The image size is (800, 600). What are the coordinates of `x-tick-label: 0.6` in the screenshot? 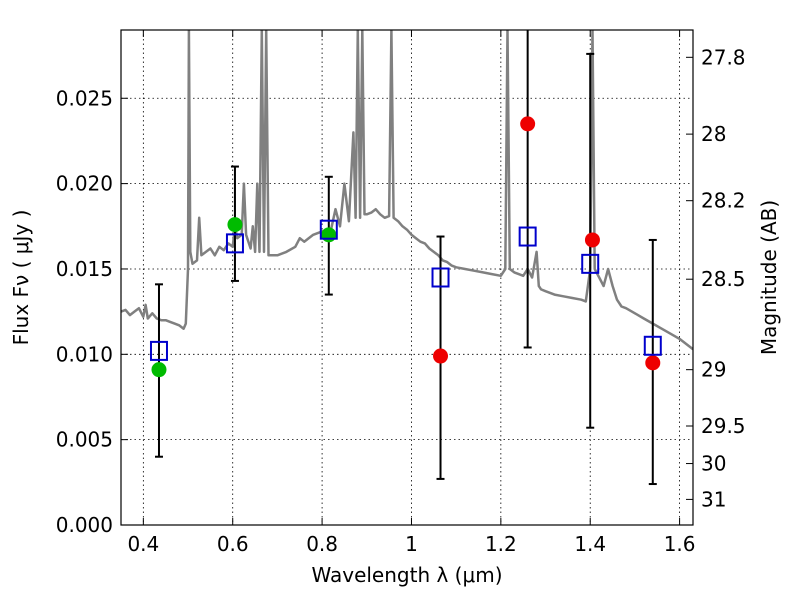 It's located at (233, 544).